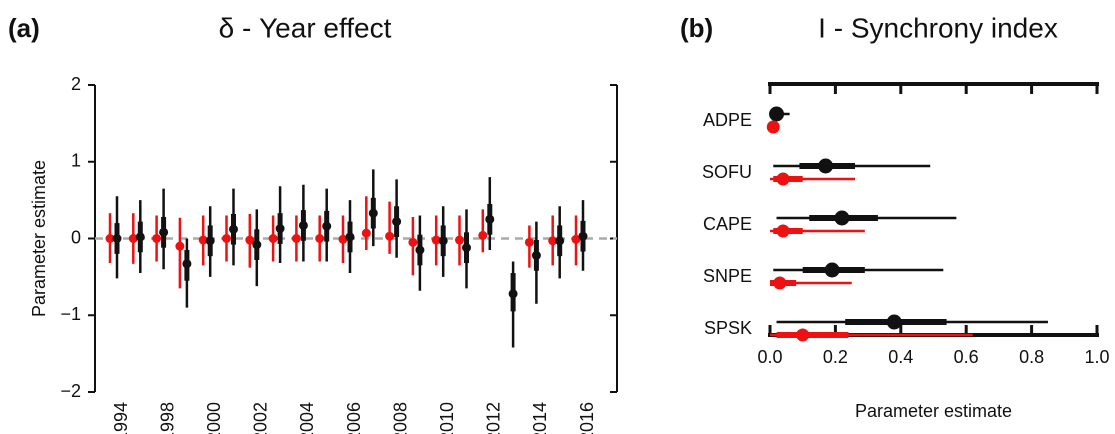  Describe the element at coordinates (121, 418) in the screenshot. I see `x-tick-label: 1994` at that location.